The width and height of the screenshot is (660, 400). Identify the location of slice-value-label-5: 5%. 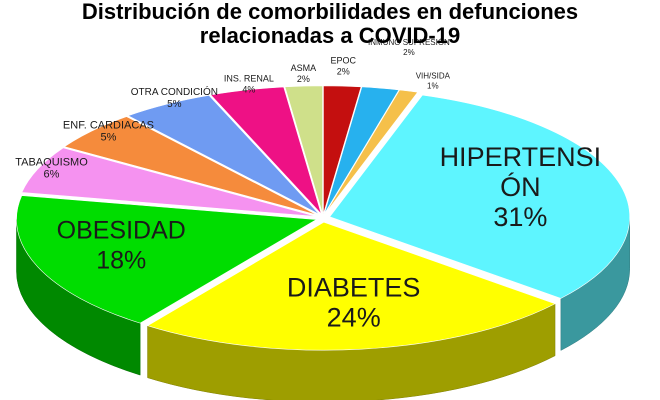
(174, 104).